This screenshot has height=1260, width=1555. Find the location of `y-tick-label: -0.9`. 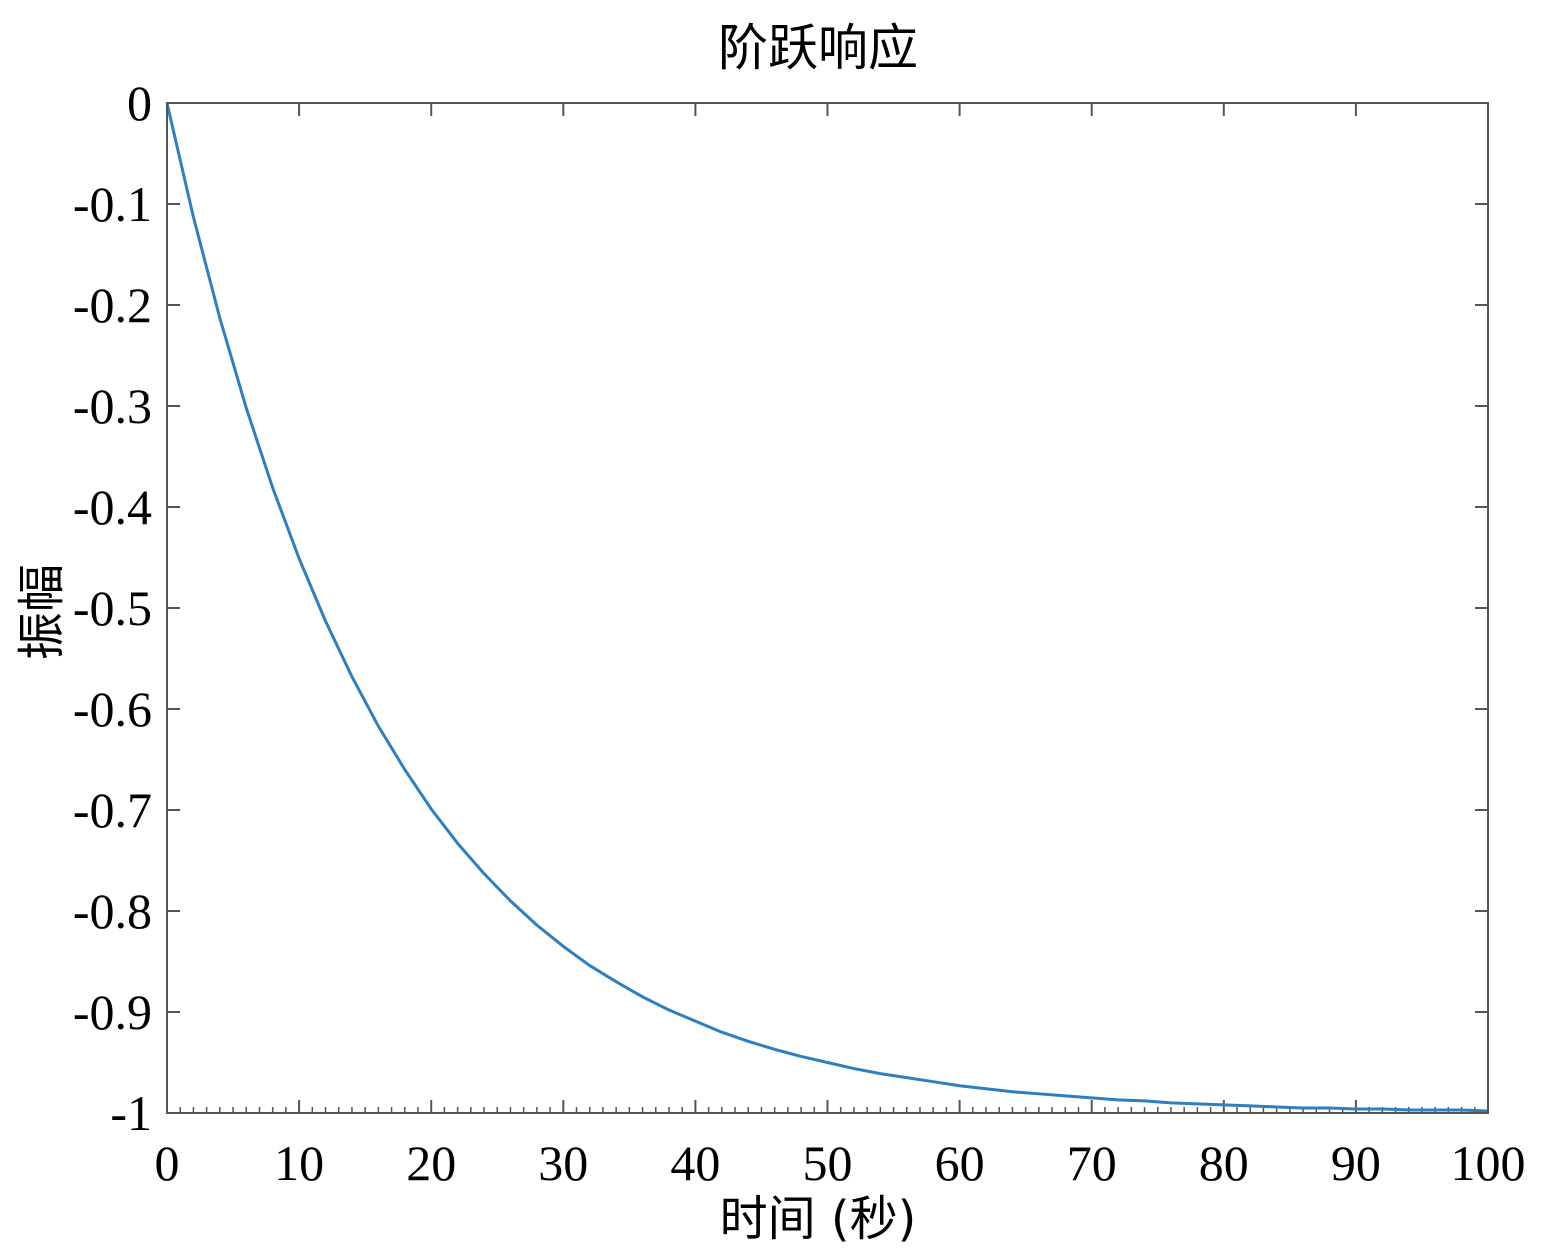

y-tick-label: -0.9 is located at coordinates (112, 1012).